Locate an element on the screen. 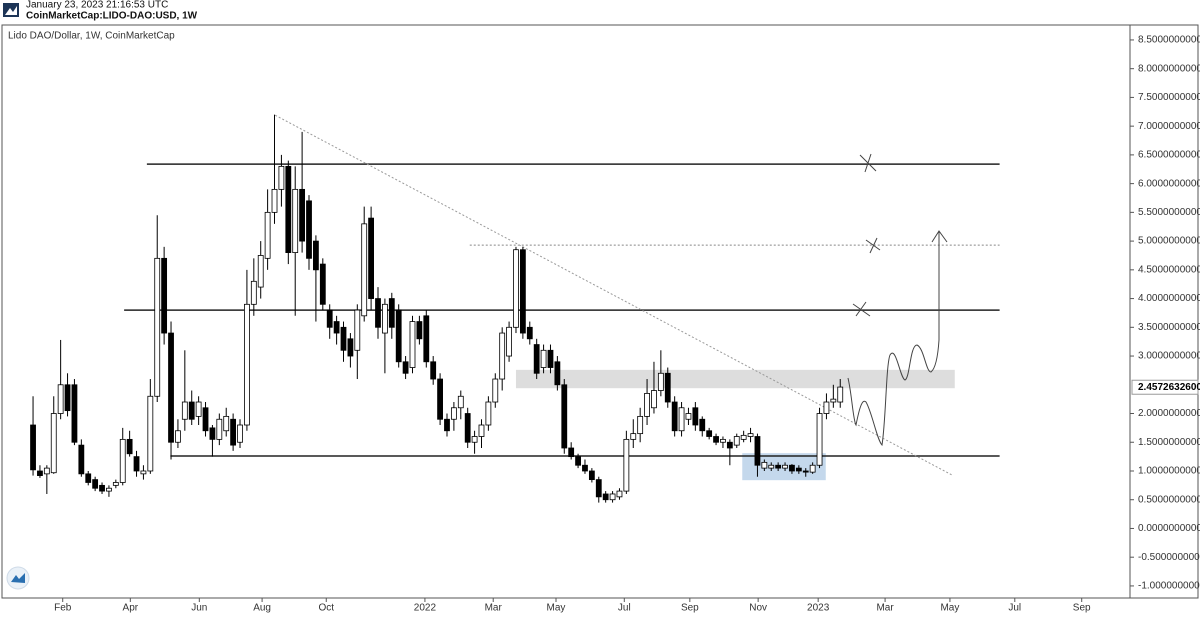 The height and width of the screenshot is (622, 1200). y-tick-label: 6.5000000000 is located at coordinates (1169, 155).